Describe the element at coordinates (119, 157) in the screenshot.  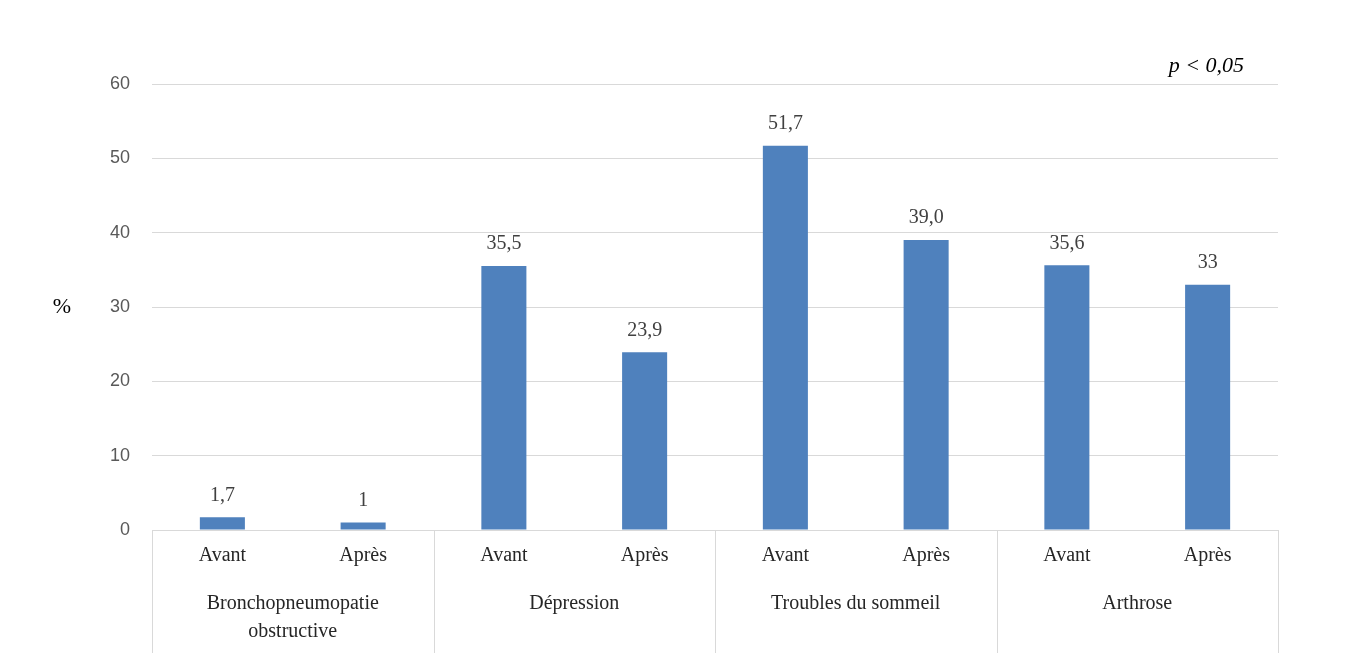
I see `y-tick-label: 50` at that location.